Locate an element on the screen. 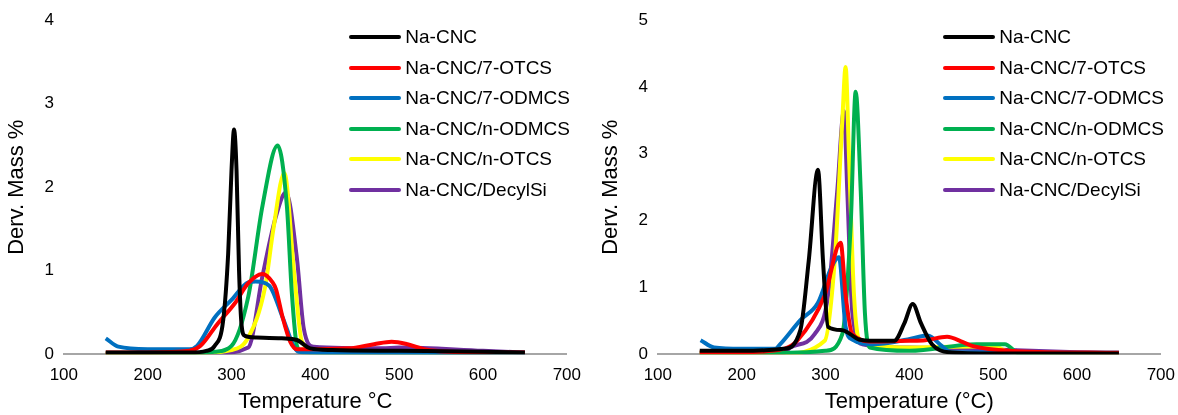 This screenshot has height=415, width=1178. x-axis-title: Temperature (°C) is located at coordinates (909, 400).